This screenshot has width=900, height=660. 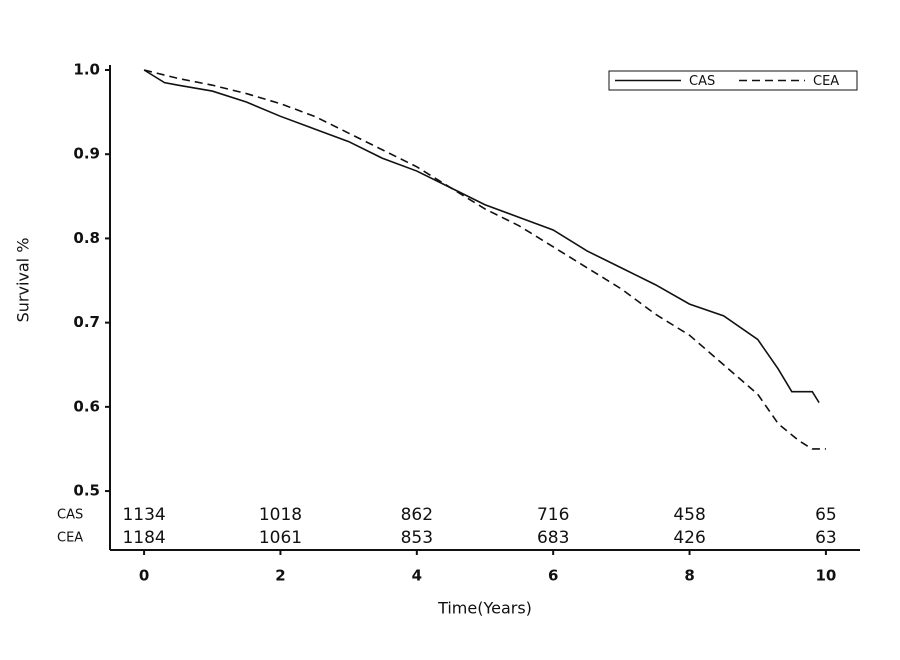 I want to click on at-risk-count: 1134, so click(x=143, y=515).